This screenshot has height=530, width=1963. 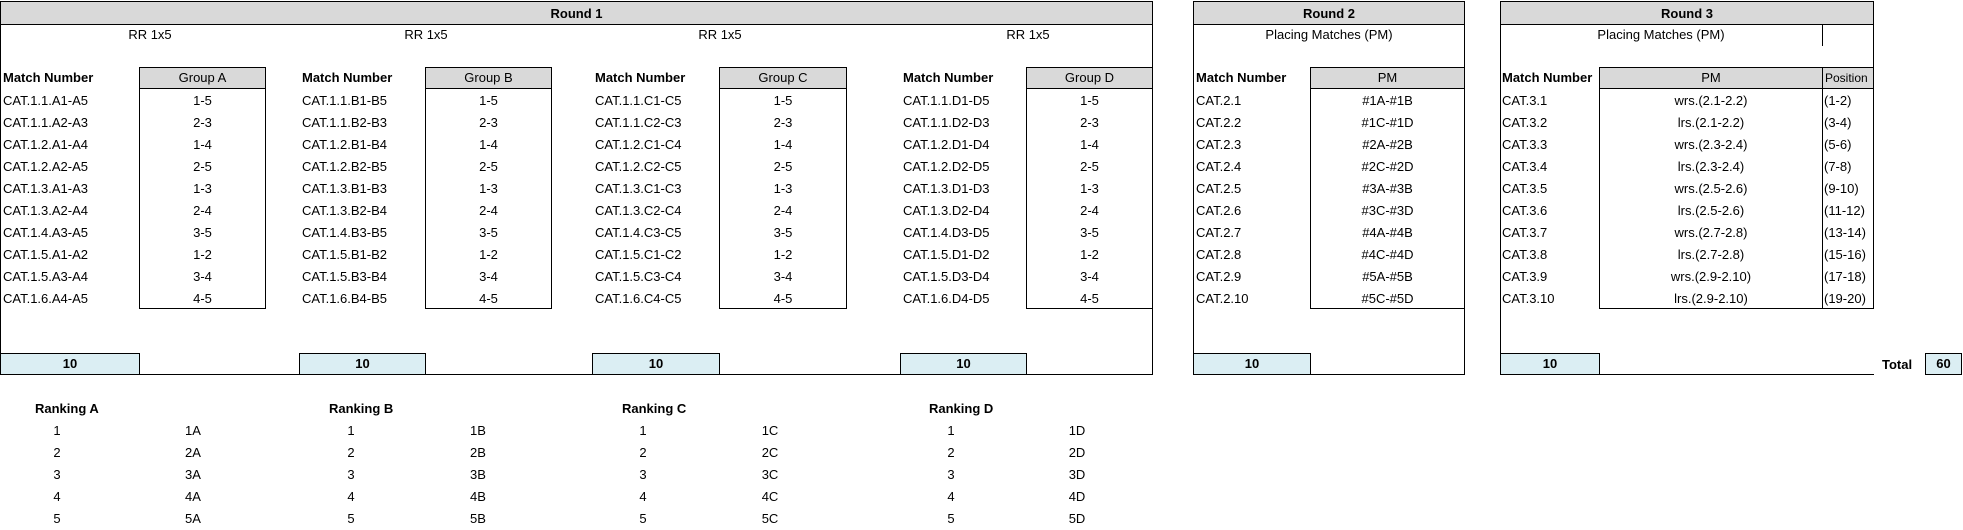 What do you see at coordinates (1219, 210) in the screenshot?
I see `match-number-cell: CAT.2.6` at bounding box center [1219, 210].